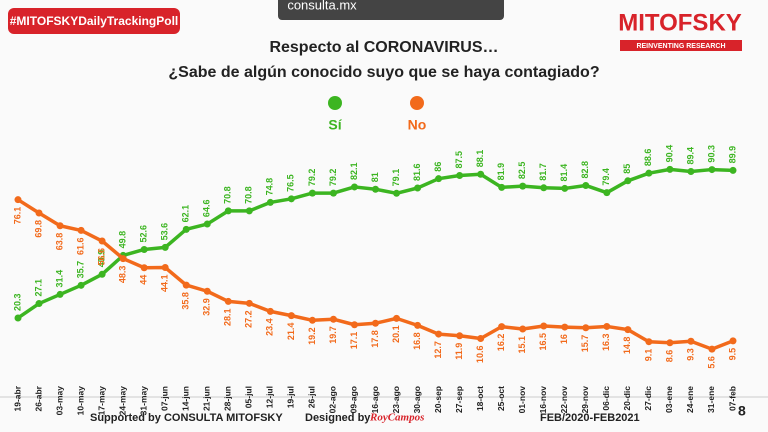 The height and width of the screenshot is (432, 768). I want to click on x-tick-label: 05-jul, so click(249, 397).